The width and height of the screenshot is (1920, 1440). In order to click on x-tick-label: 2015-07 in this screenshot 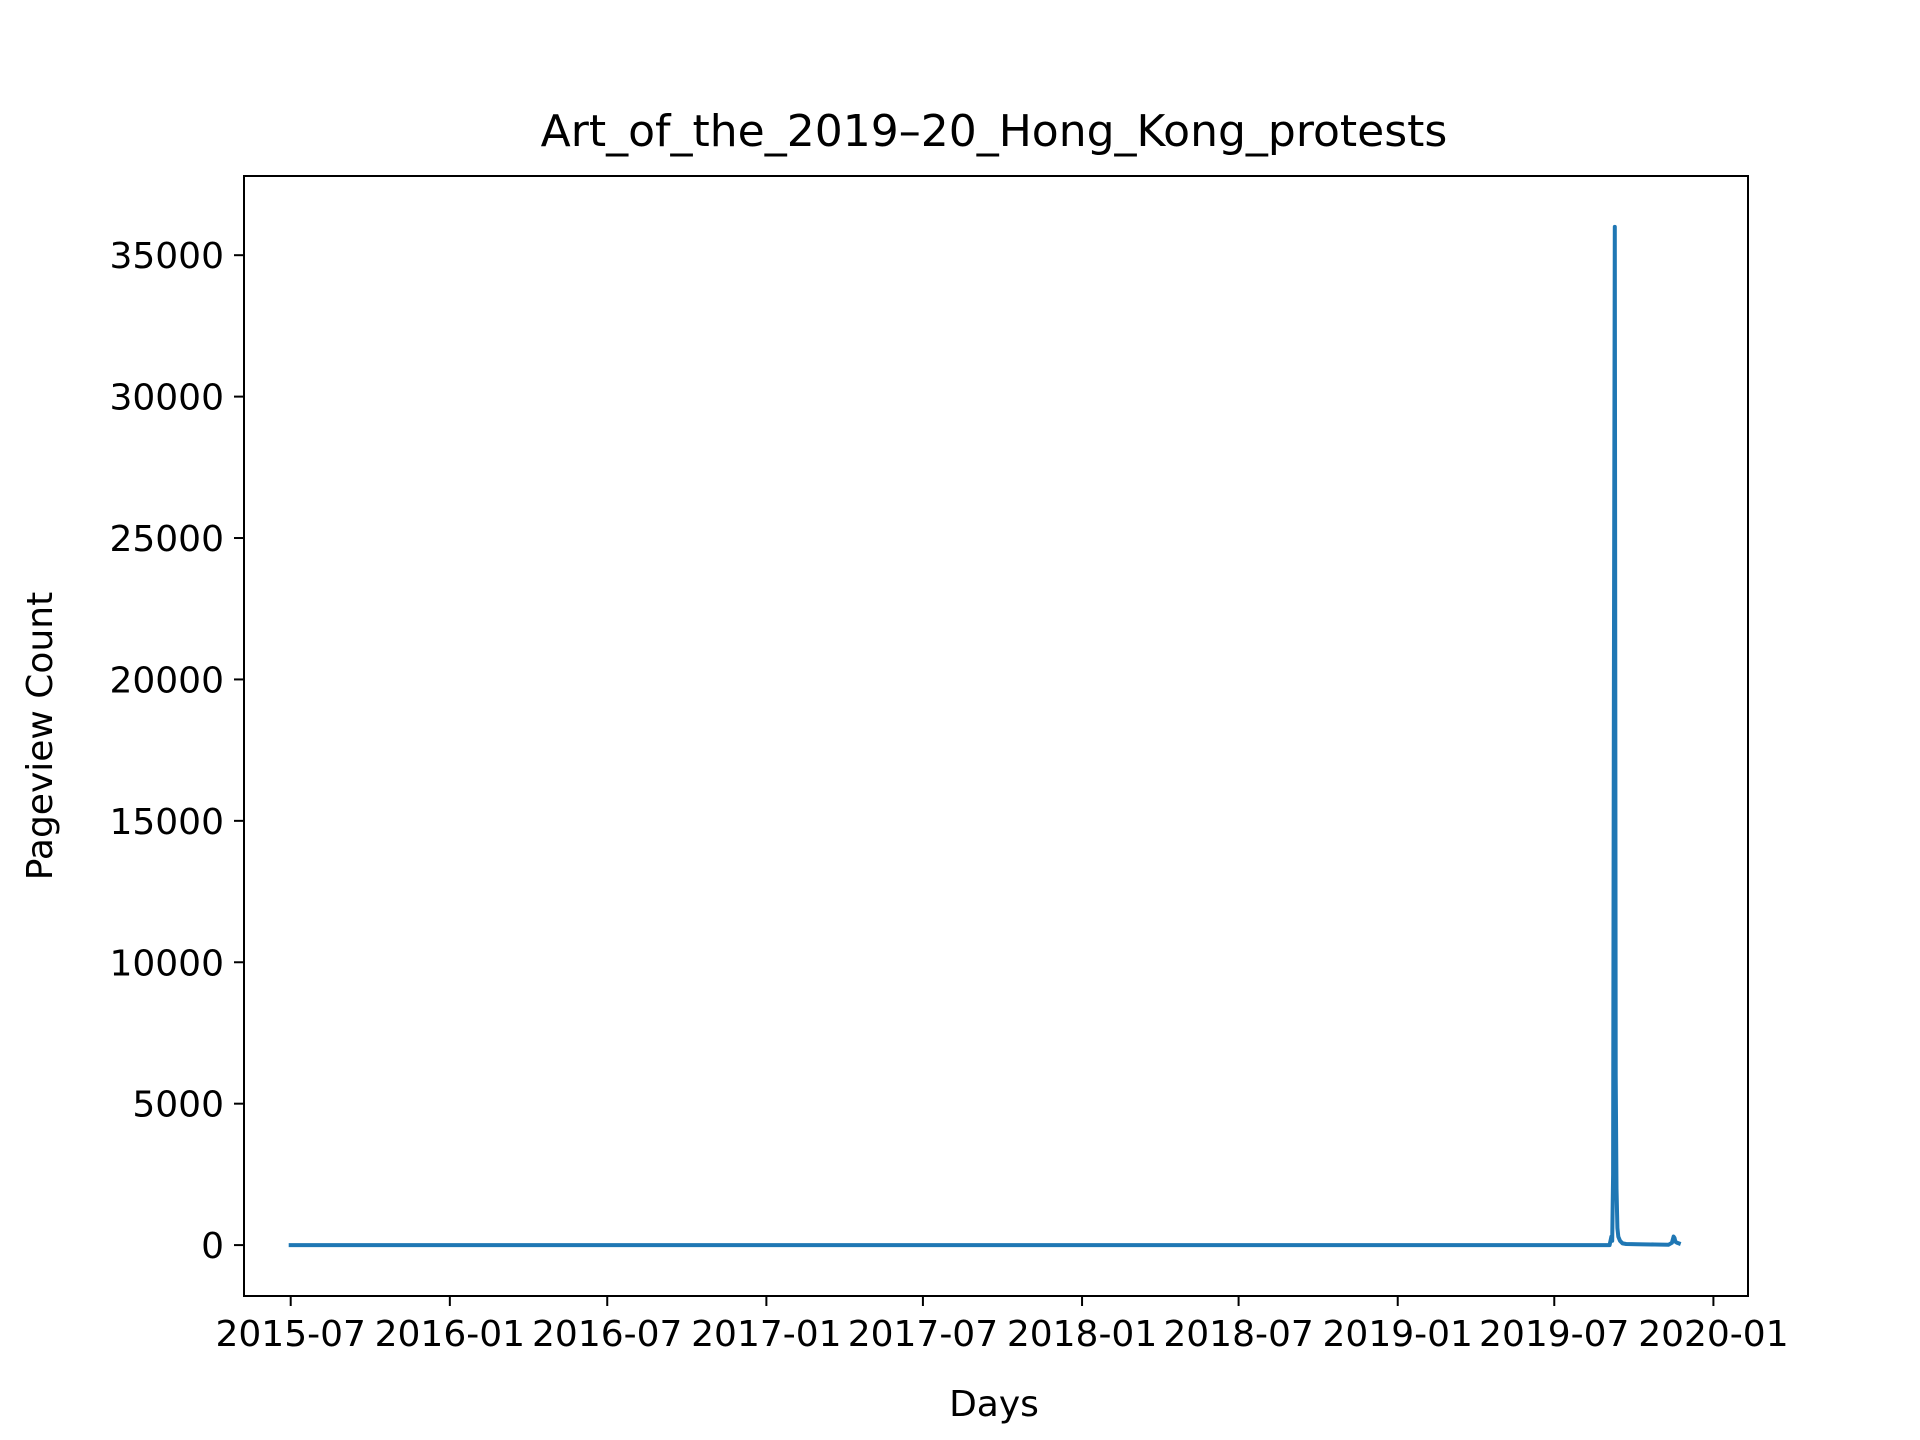, I will do `click(290, 1334)`.